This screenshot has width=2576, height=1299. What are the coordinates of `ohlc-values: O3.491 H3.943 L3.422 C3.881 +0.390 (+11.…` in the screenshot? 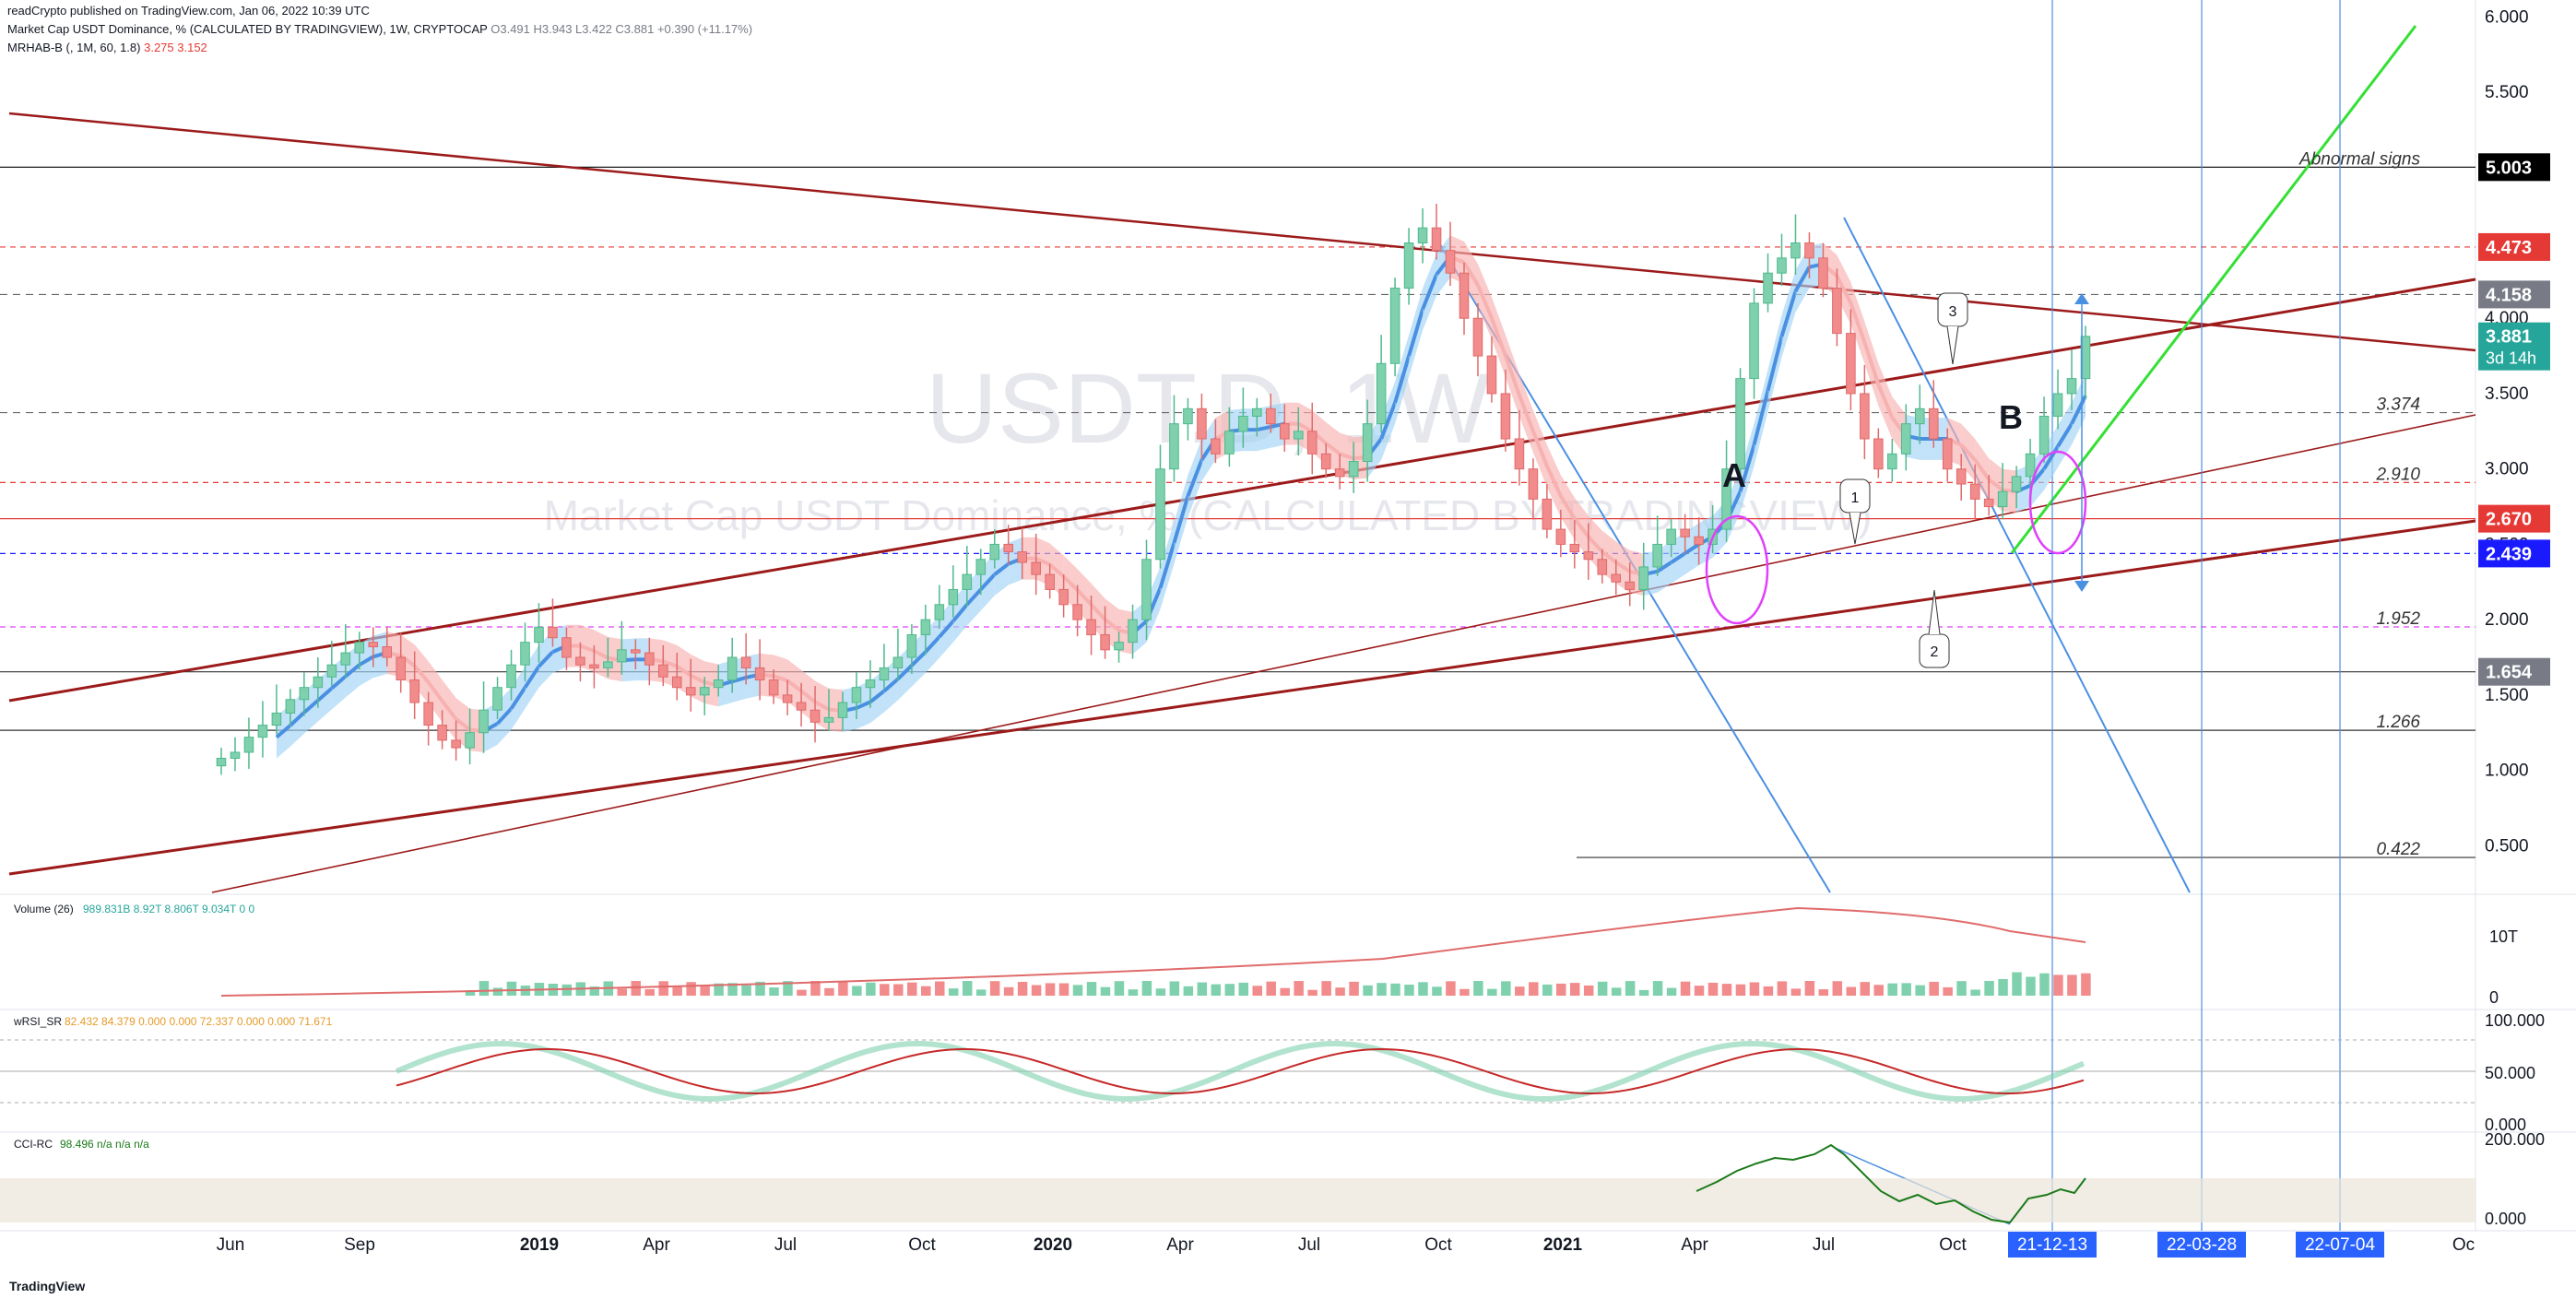 It's located at (621, 29).